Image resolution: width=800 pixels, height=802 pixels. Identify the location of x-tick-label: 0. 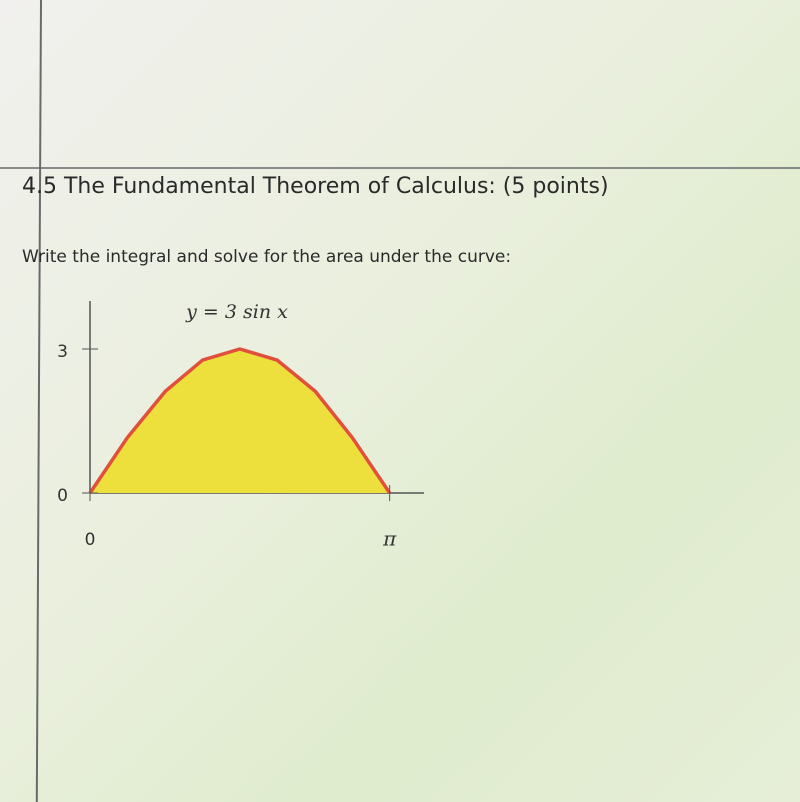
(90, 540).